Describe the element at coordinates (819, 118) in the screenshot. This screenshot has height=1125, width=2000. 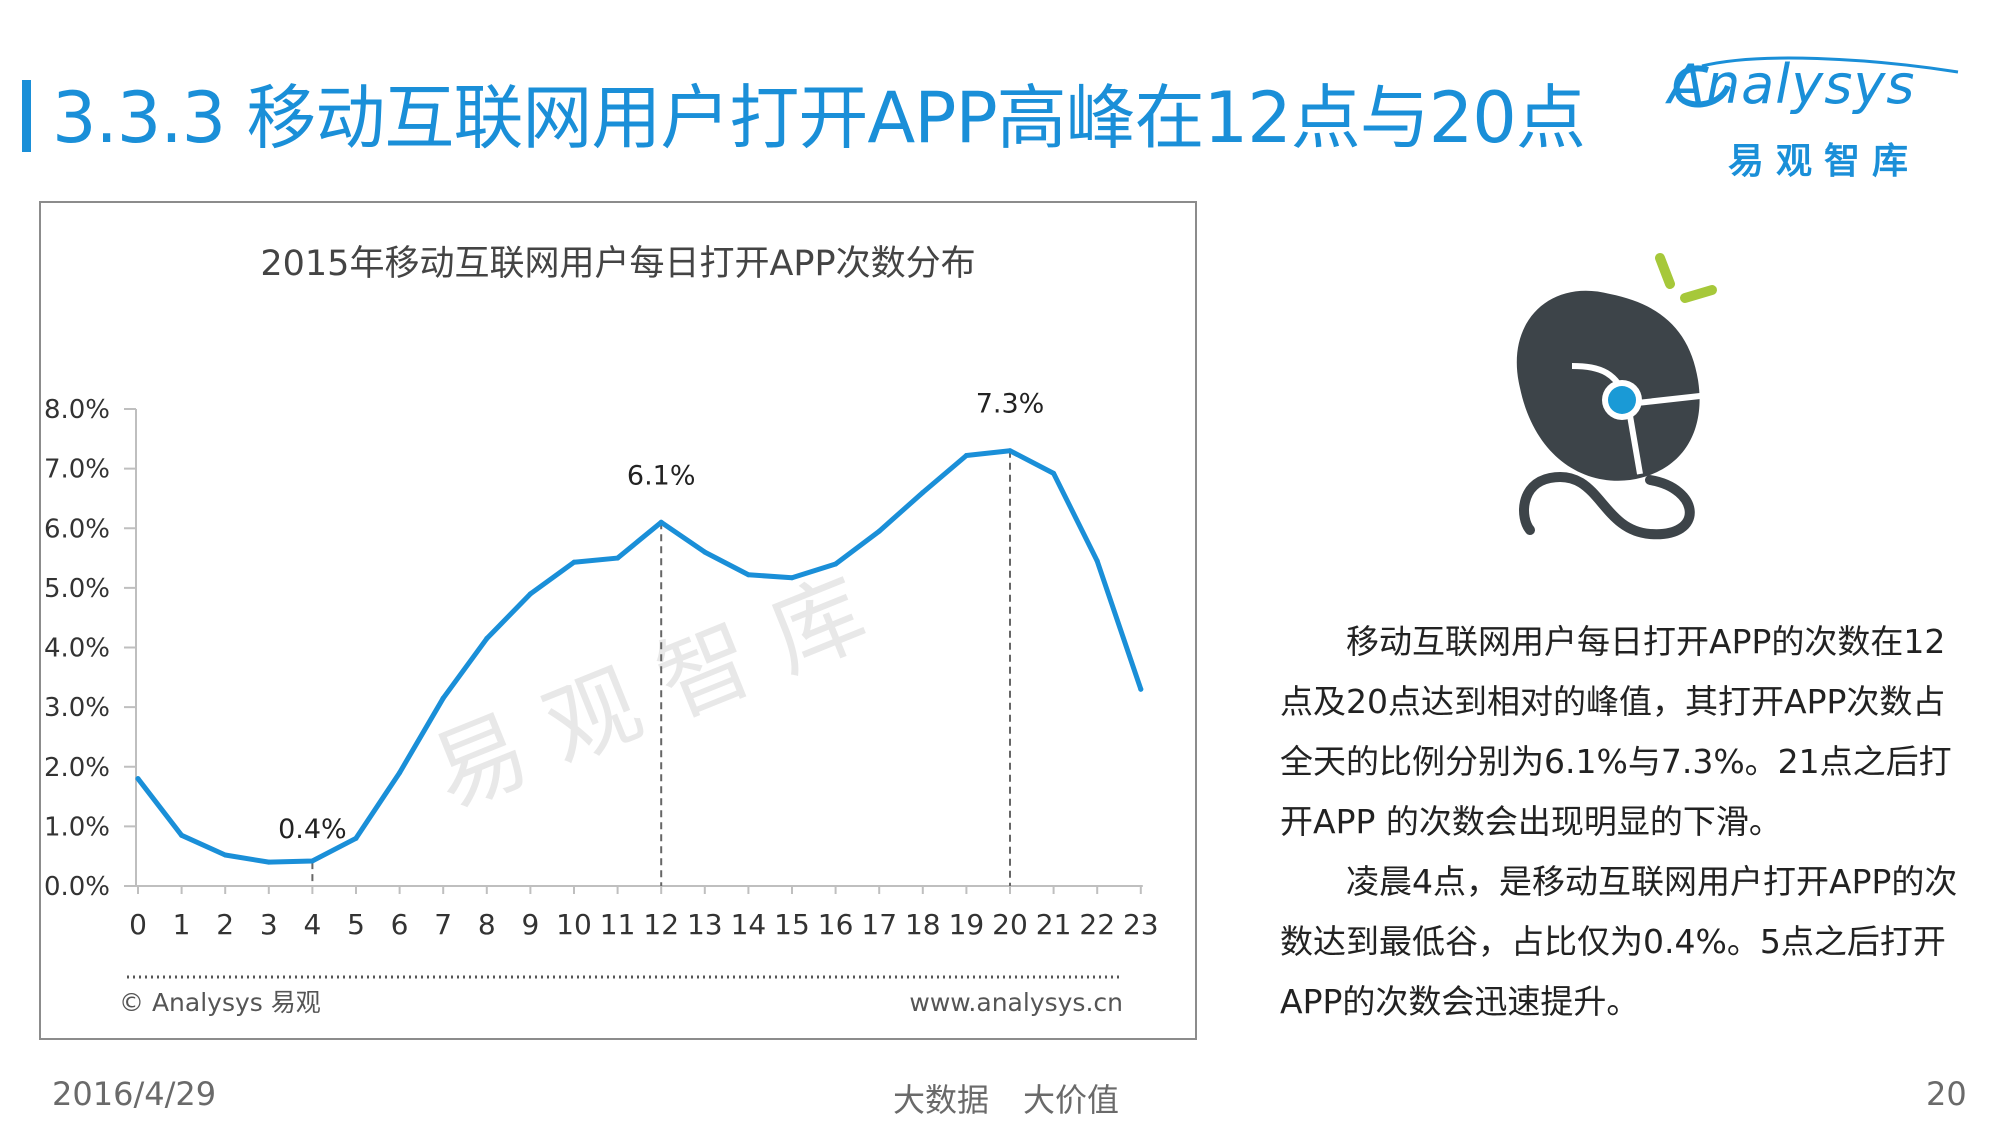
I see `page-title: 3.3.3 移动互联网用户打开APP高峰在12点与20点` at that location.